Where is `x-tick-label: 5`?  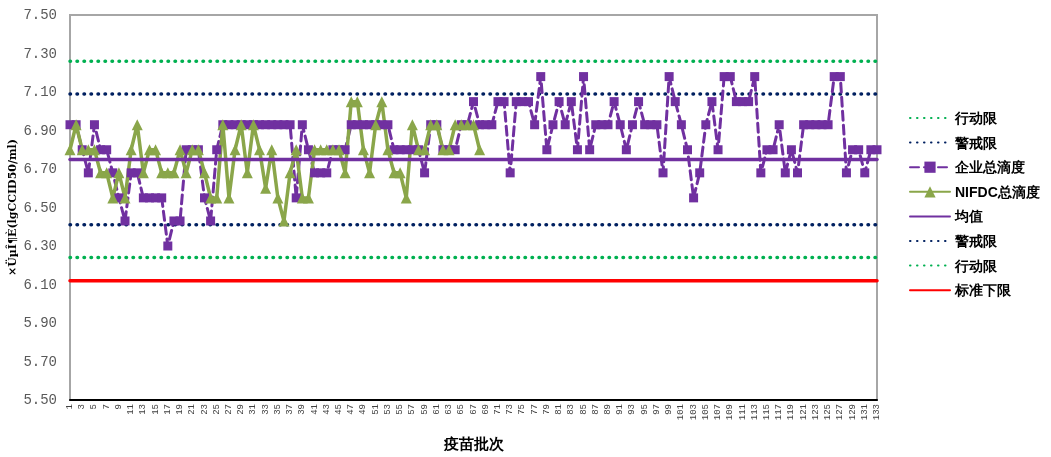 x-tick-label: 5 is located at coordinates (94, 407).